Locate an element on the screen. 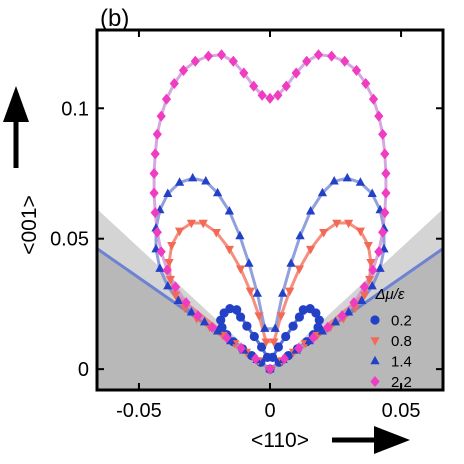  y-axis-label: <001> is located at coordinates (29, 225).